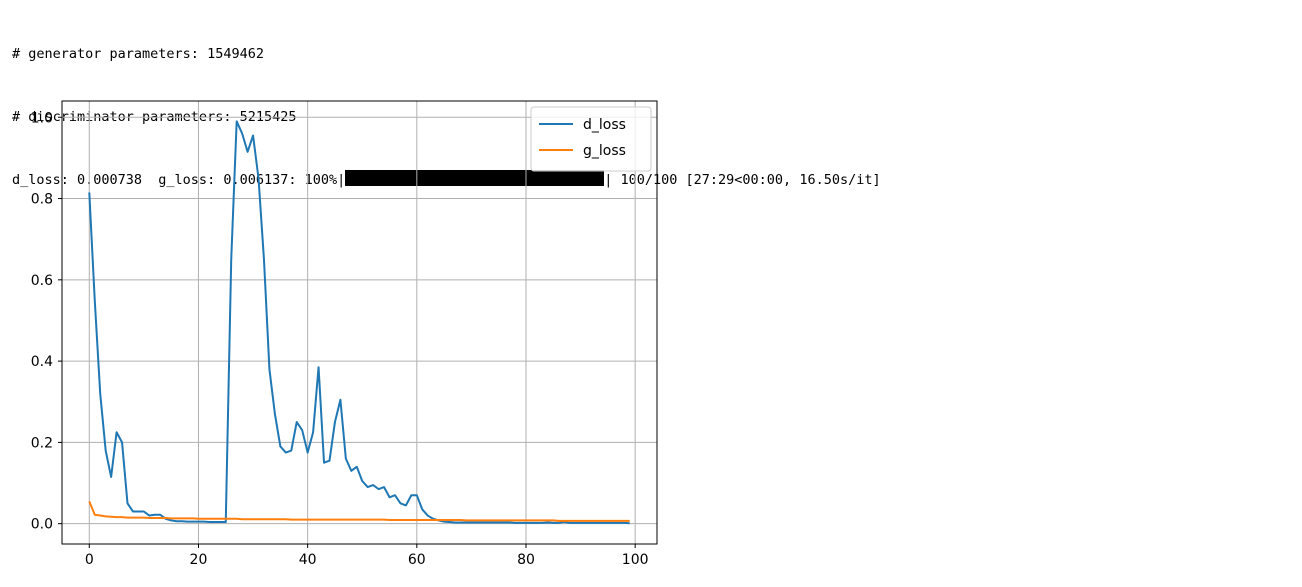 The height and width of the screenshot is (587, 1302). I want to click on legend-label-d_loss: d_loss, so click(604, 125).